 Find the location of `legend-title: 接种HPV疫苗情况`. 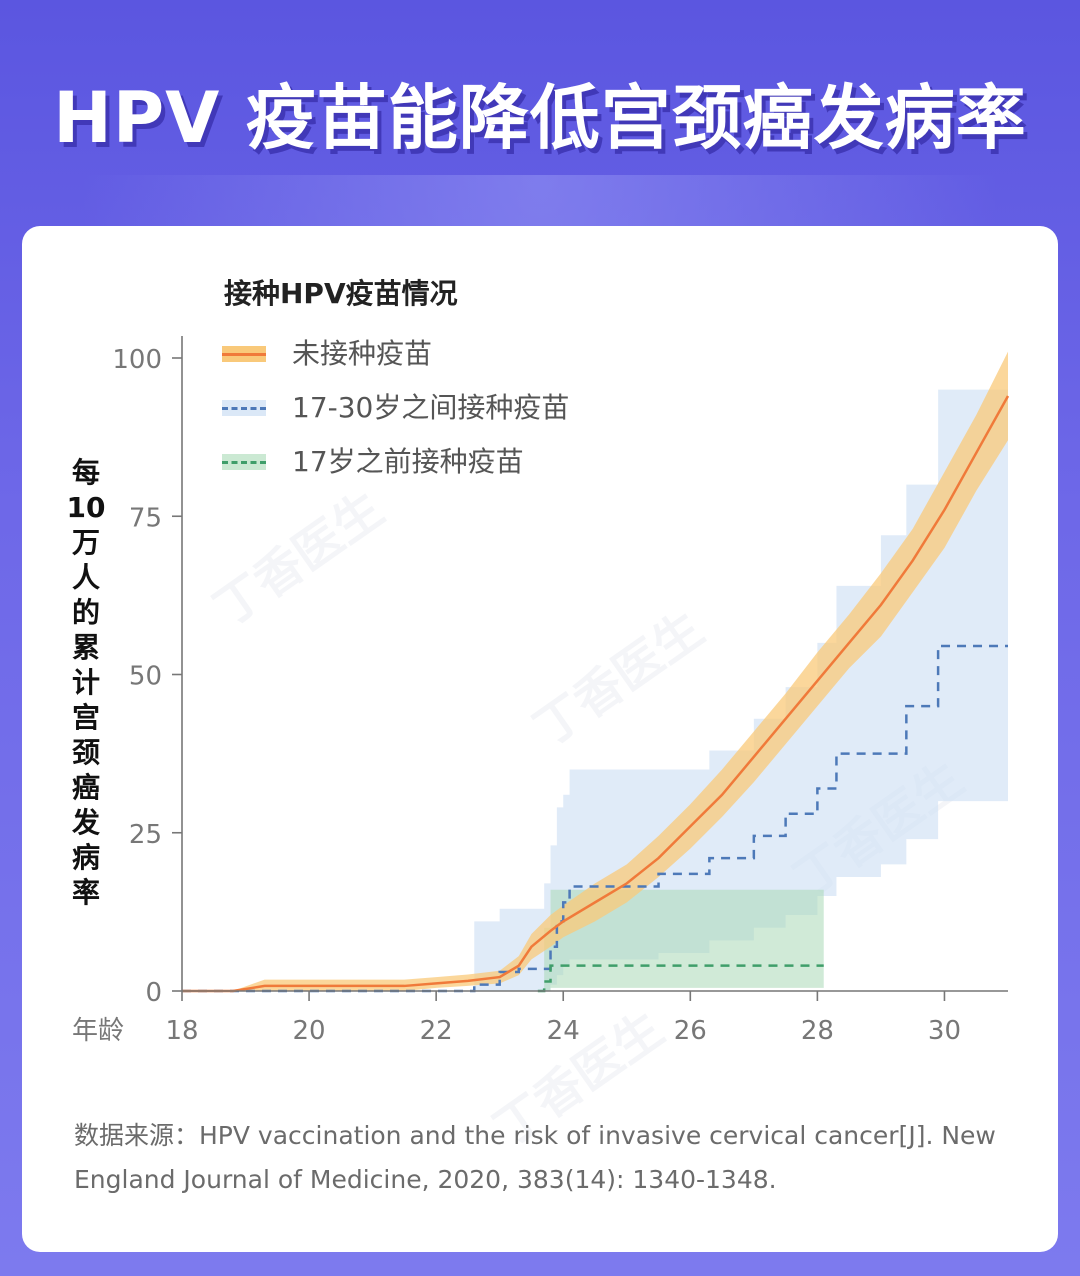

legend-title: 接种HPV疫苗情况 is located at coordinates (341, 293).